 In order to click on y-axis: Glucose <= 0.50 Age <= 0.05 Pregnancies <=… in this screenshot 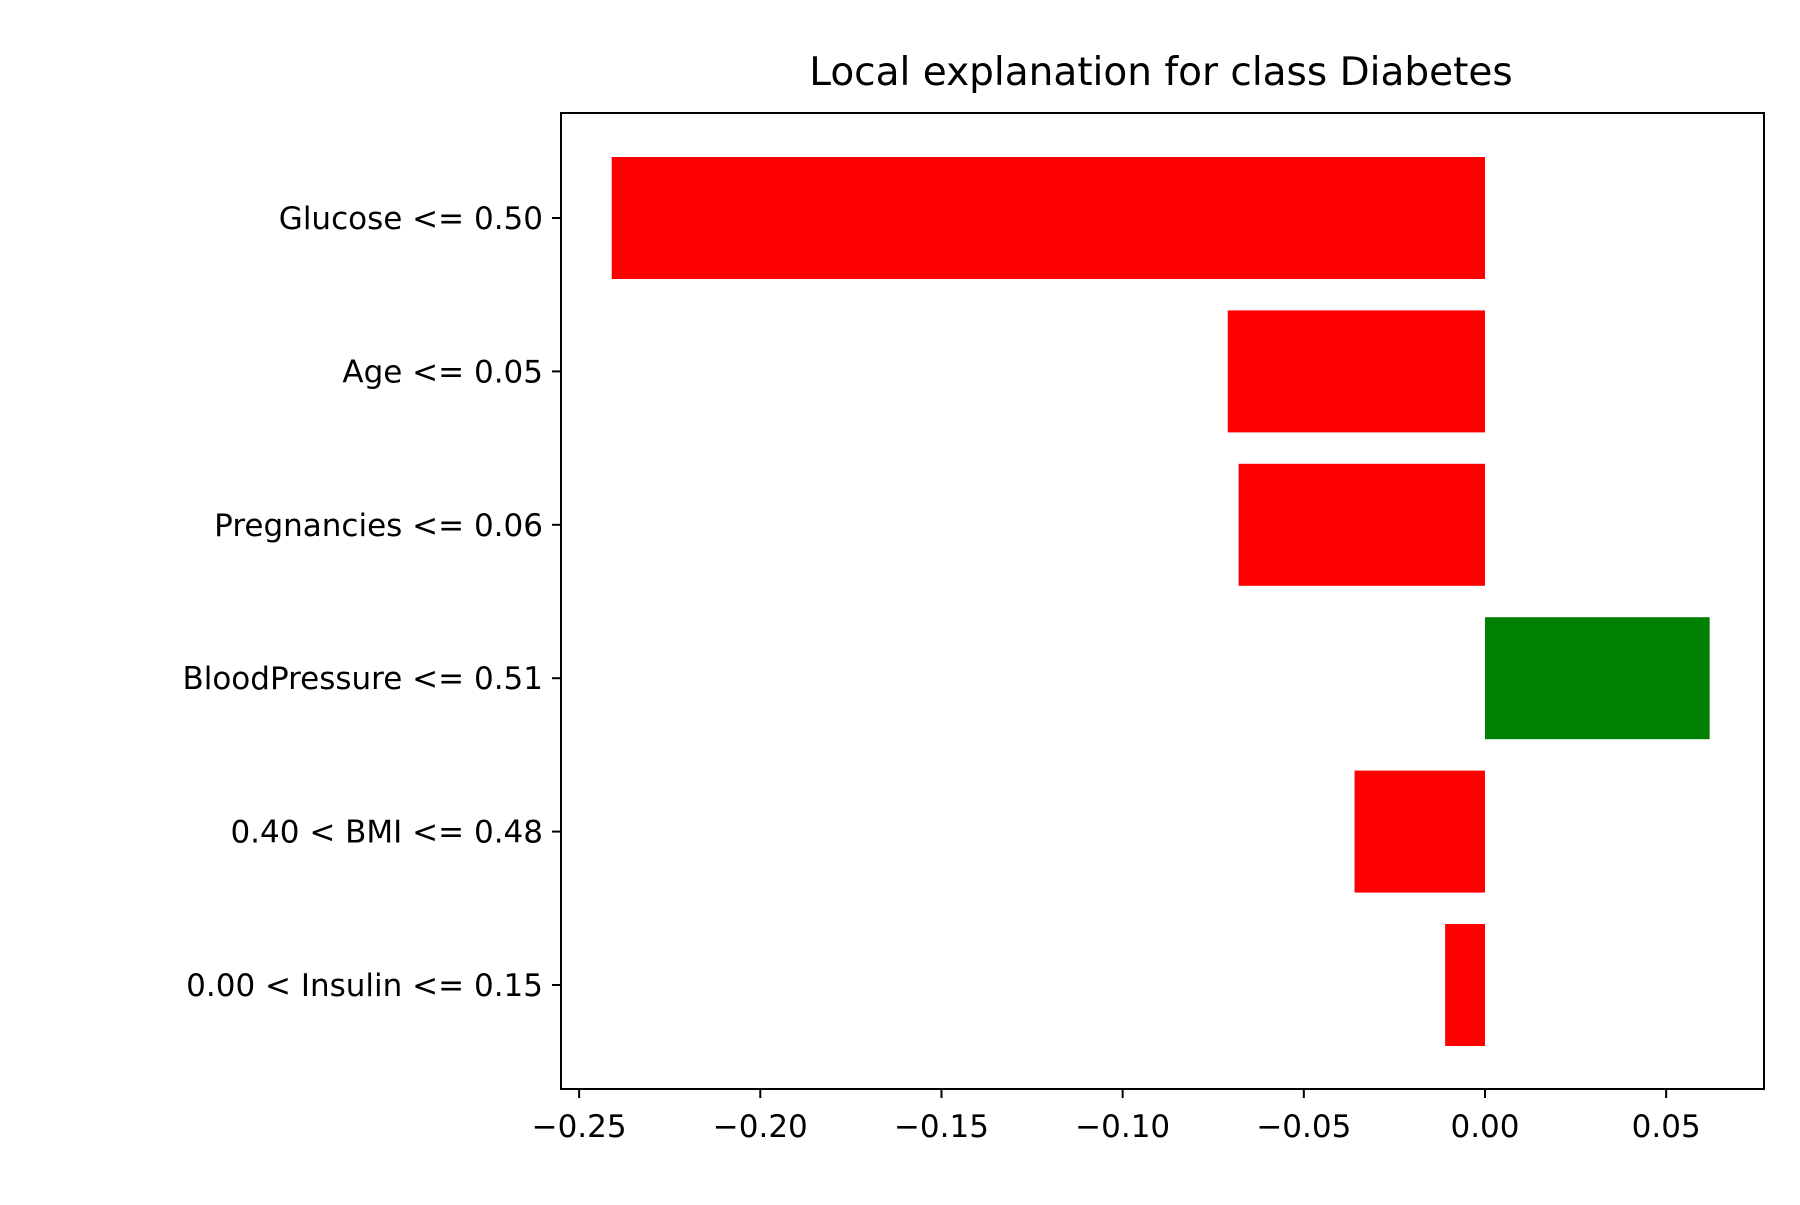, I will do `click(371, 602)`.